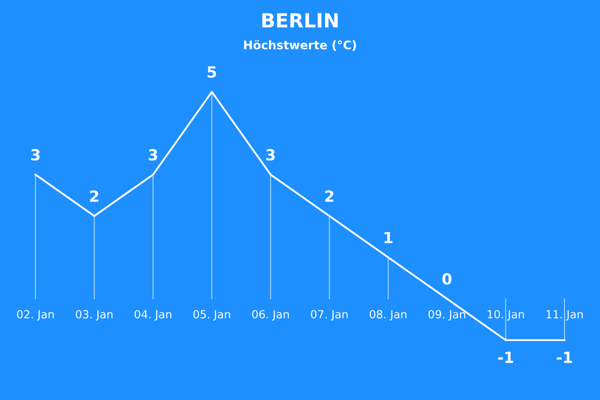 The height and width of the screenshot is (400, 600). Describe the element at coordinates (506, 315) in the screenshot. I see `x-tick-label: 10. Jan` at that location.